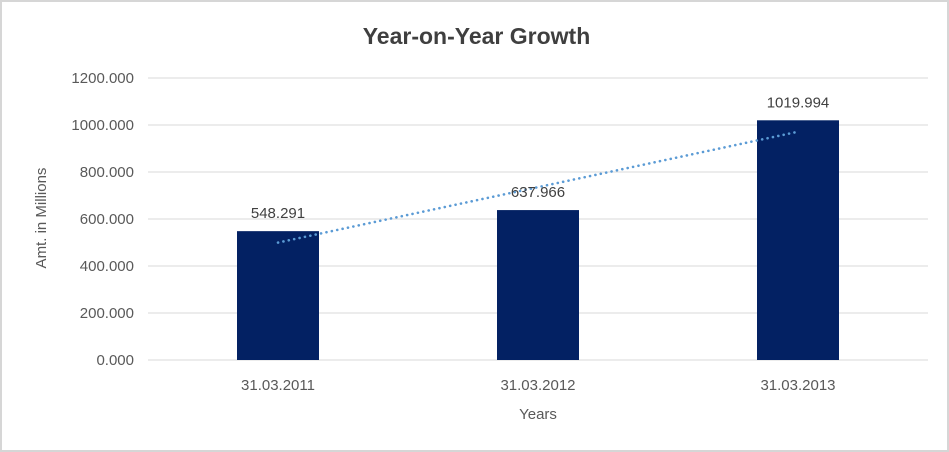  Describe the element at coordinates (278, 385) in the screenshot. I see `category-label: 31.03.2011` at that location.